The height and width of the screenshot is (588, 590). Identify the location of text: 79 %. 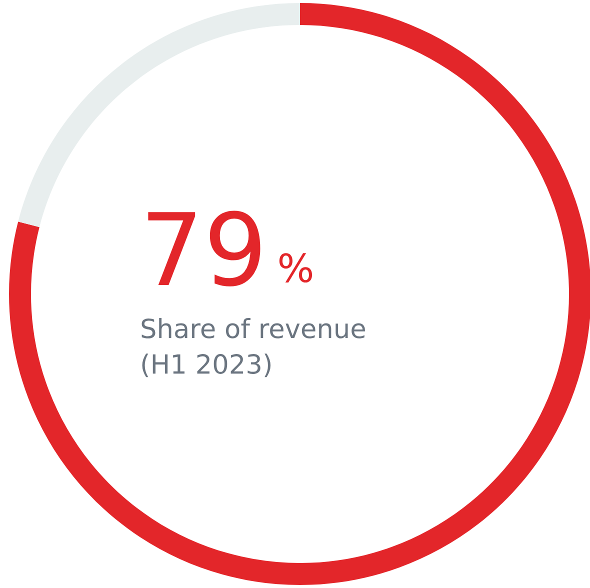
(230, 248).